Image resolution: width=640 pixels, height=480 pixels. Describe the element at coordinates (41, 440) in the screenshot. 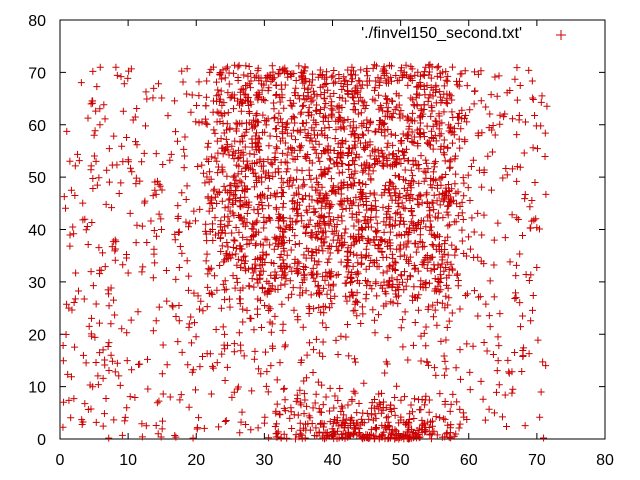

I see `y-tick-label: 0` at that location.